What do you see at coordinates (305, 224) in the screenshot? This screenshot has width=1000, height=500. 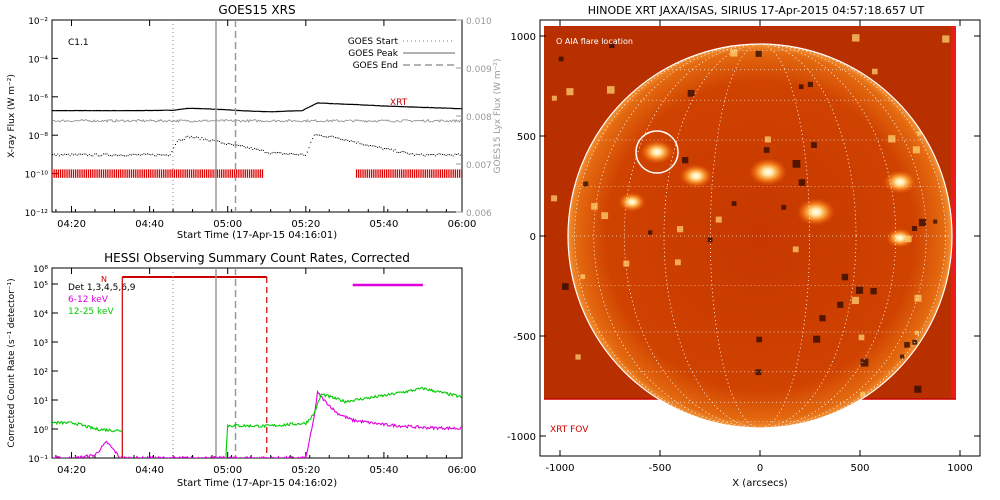 I see `goes-x-tick-label: 05:20` at bounding box center [305, 224].